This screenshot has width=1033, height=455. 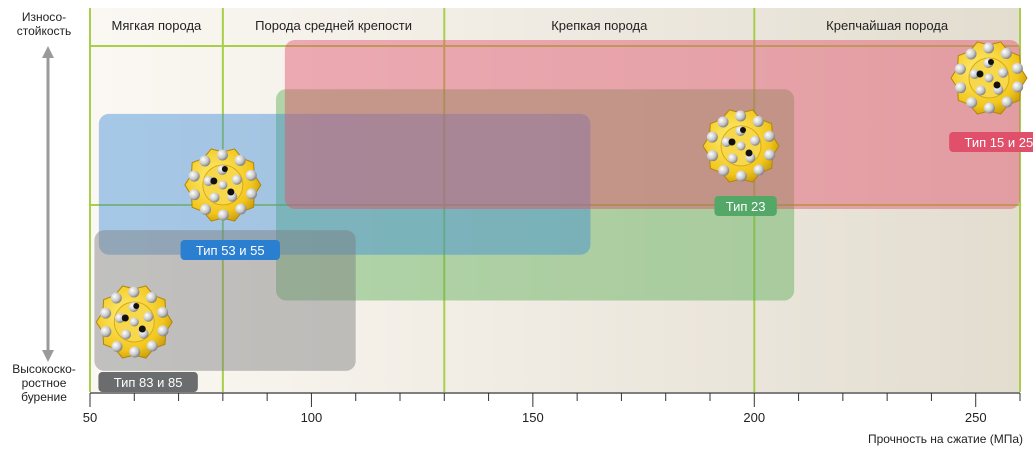 I want to click on x-tick-label: 100, so click(x=312, y=417).